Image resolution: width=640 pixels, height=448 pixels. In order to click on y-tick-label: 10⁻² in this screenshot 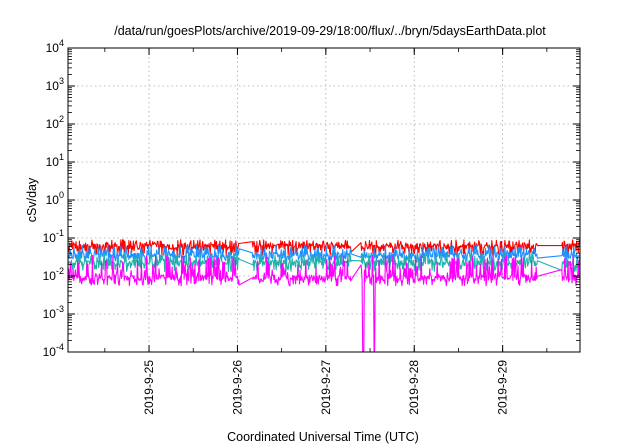, I will do `click(53, 274)`.